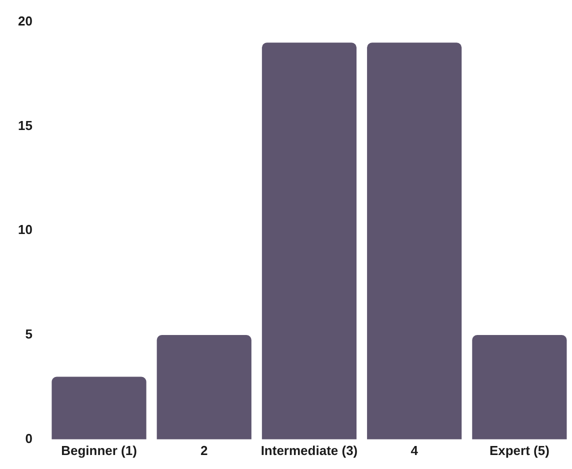 This screenshot has height=469, width=572. I want to click on y-tick-label: 0, so click(28, 438).